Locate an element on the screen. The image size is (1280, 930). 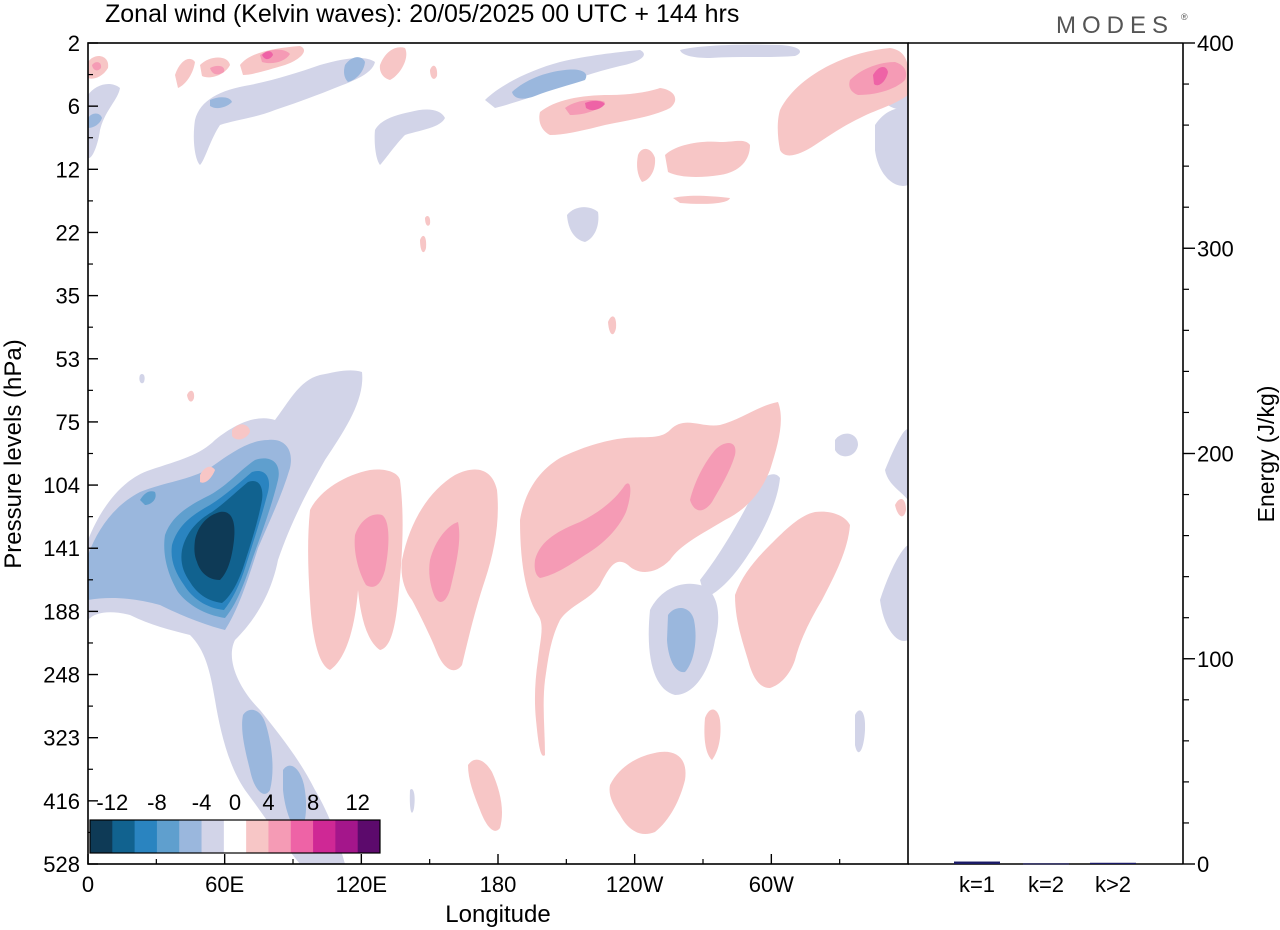
neg4-region-east is located at coordinates (681, 640).